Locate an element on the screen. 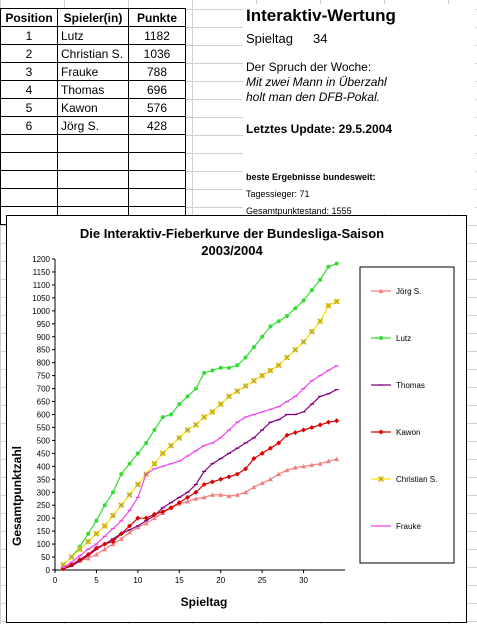  legend: Jörg S. Lutz Thomas Kawon Christian S. Frauke is located at coordinates (404, 409).